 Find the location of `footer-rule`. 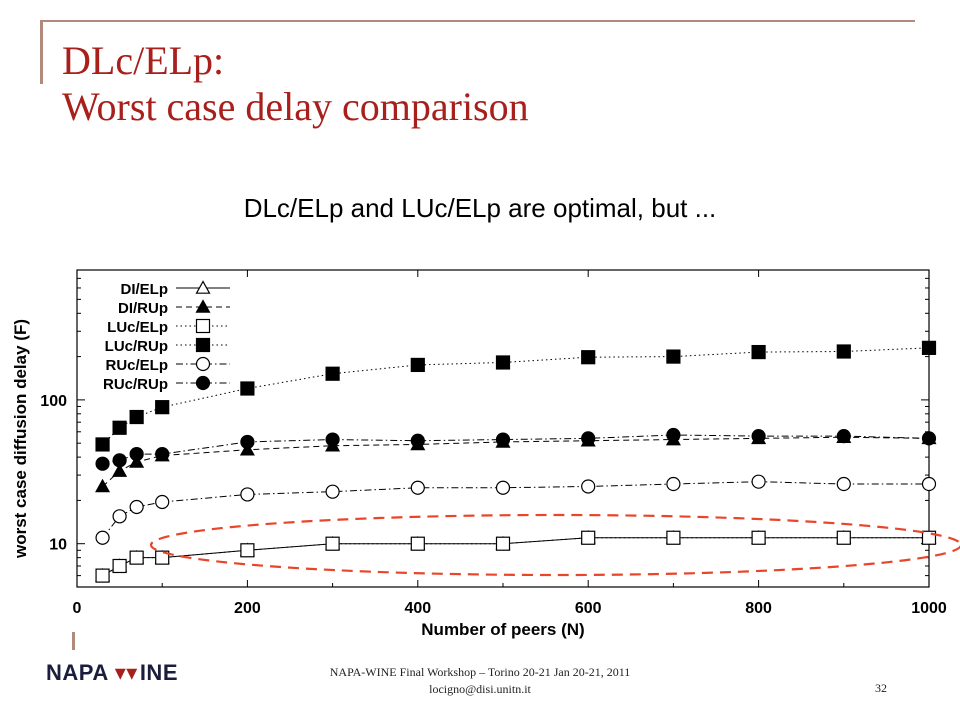

footer-rule is located at coordinates (73, 641).